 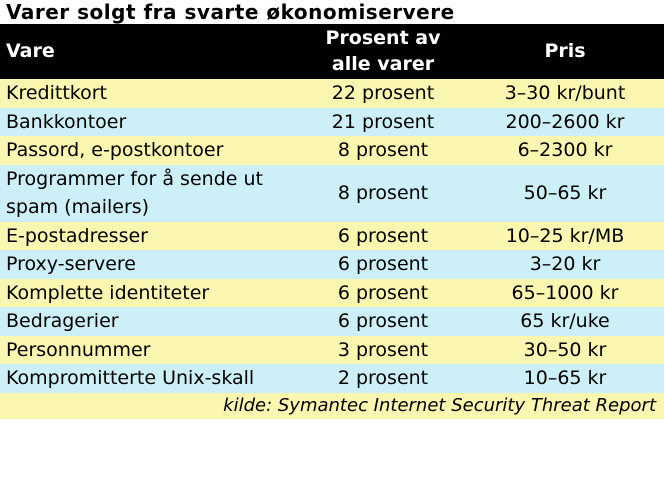 I want to click on table-row: Bankkontoer 21 prosent 200–2600 kr, so click(x=332, y=121).